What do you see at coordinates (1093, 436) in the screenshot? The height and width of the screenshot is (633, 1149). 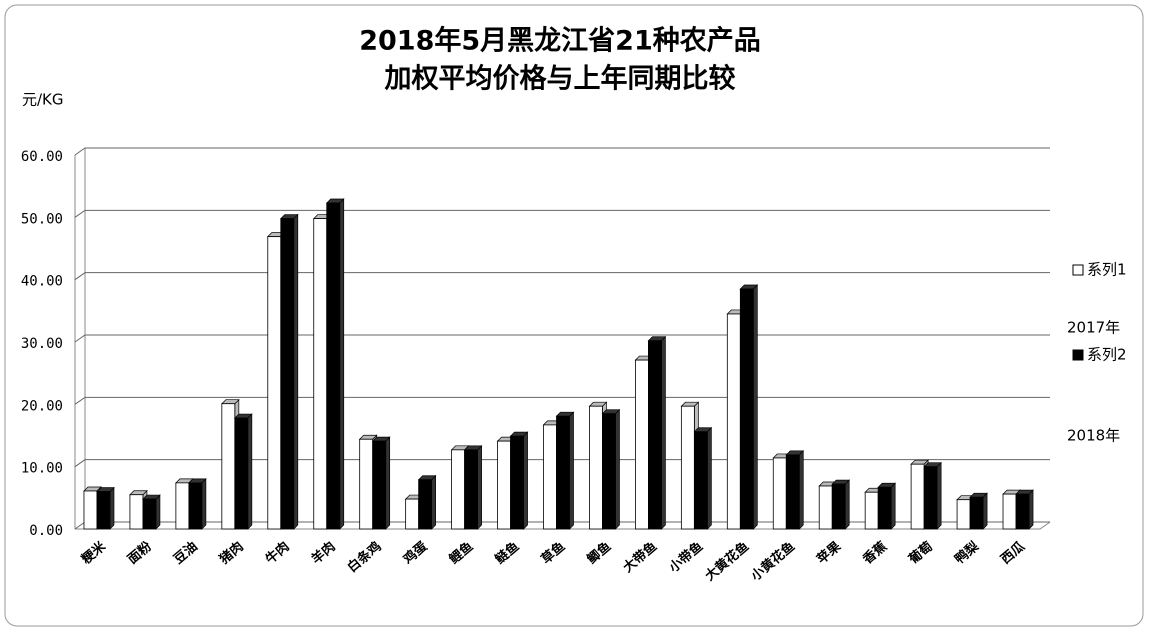 I see `annotation: 2018年` at bounding box center [1093, 436].